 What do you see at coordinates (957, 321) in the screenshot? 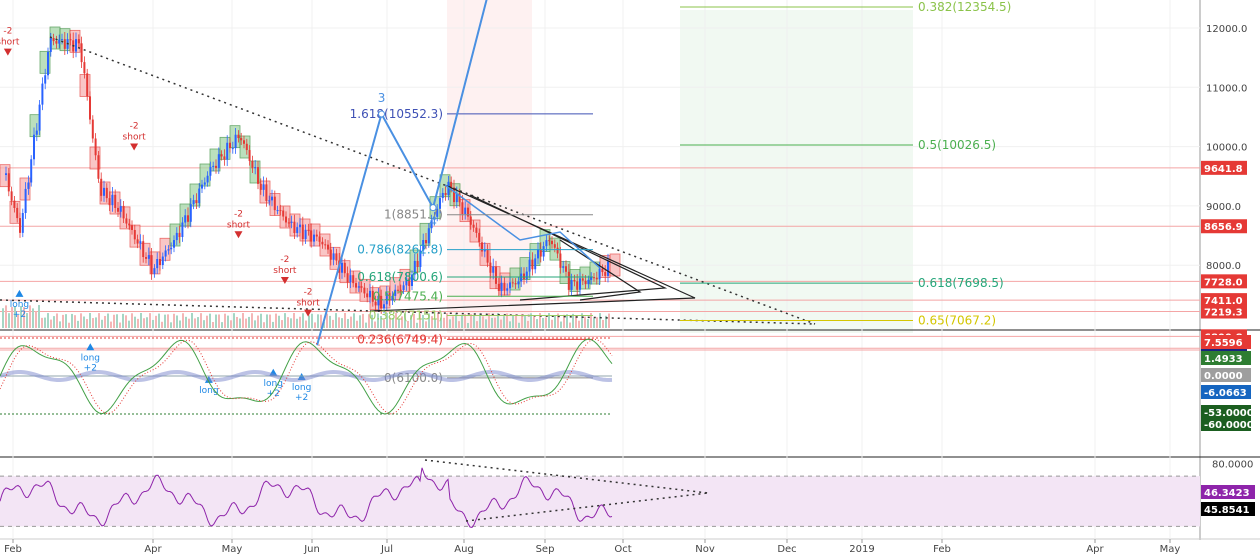
I see `fib-label: 0.65(7067.2)` at bounding box center [957, 321].